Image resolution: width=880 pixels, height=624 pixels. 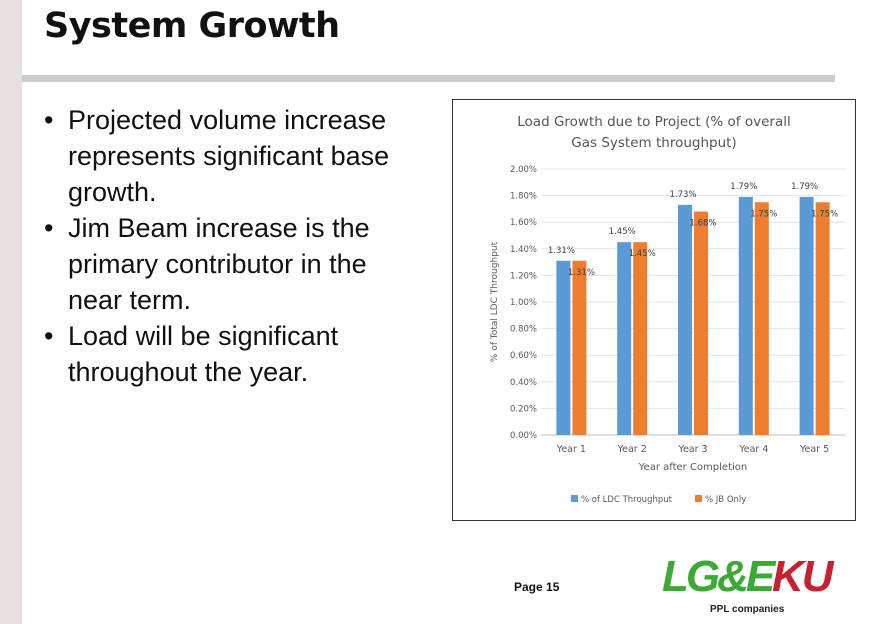 I want to click on y-tick-label: 1.80%, so click(x=523, y=197).